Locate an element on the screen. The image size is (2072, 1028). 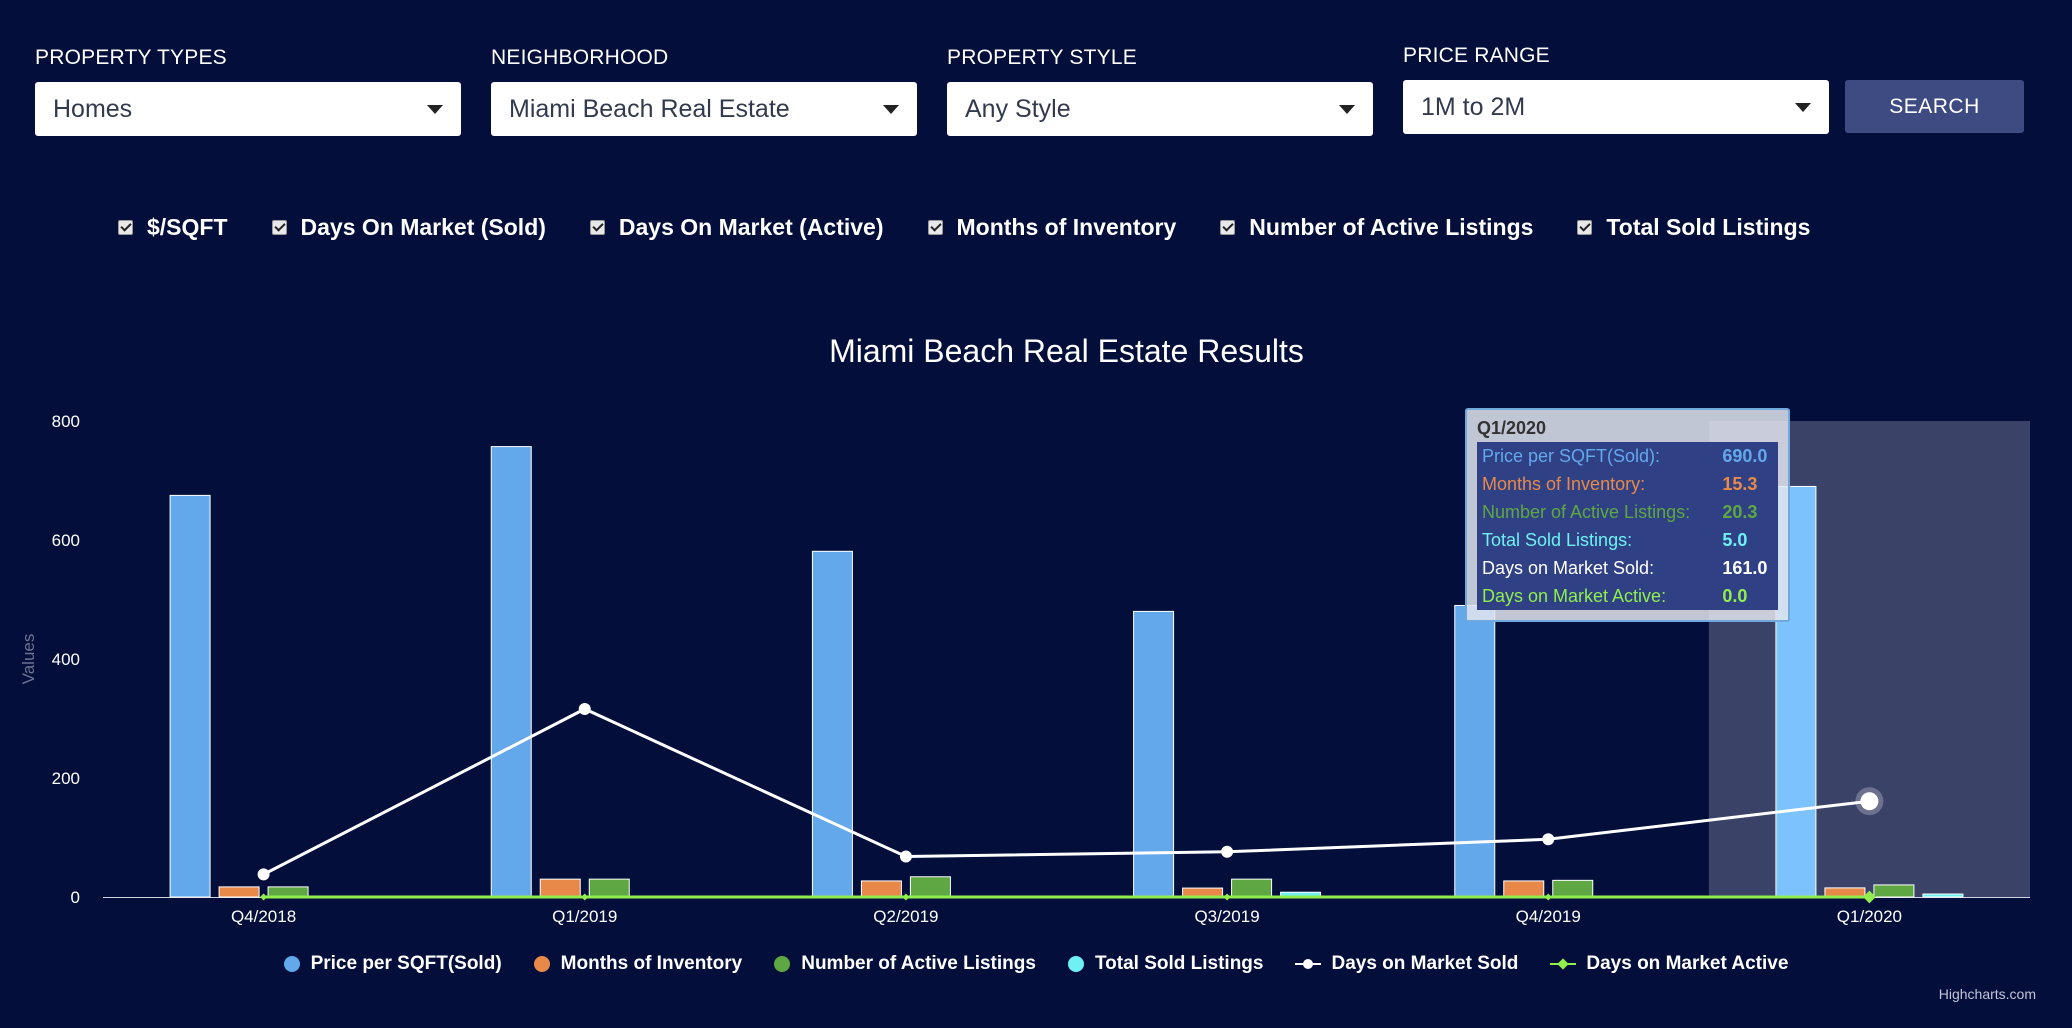
tooltip-label: Days on Market Sold: is located at coordinates (1568, 568).